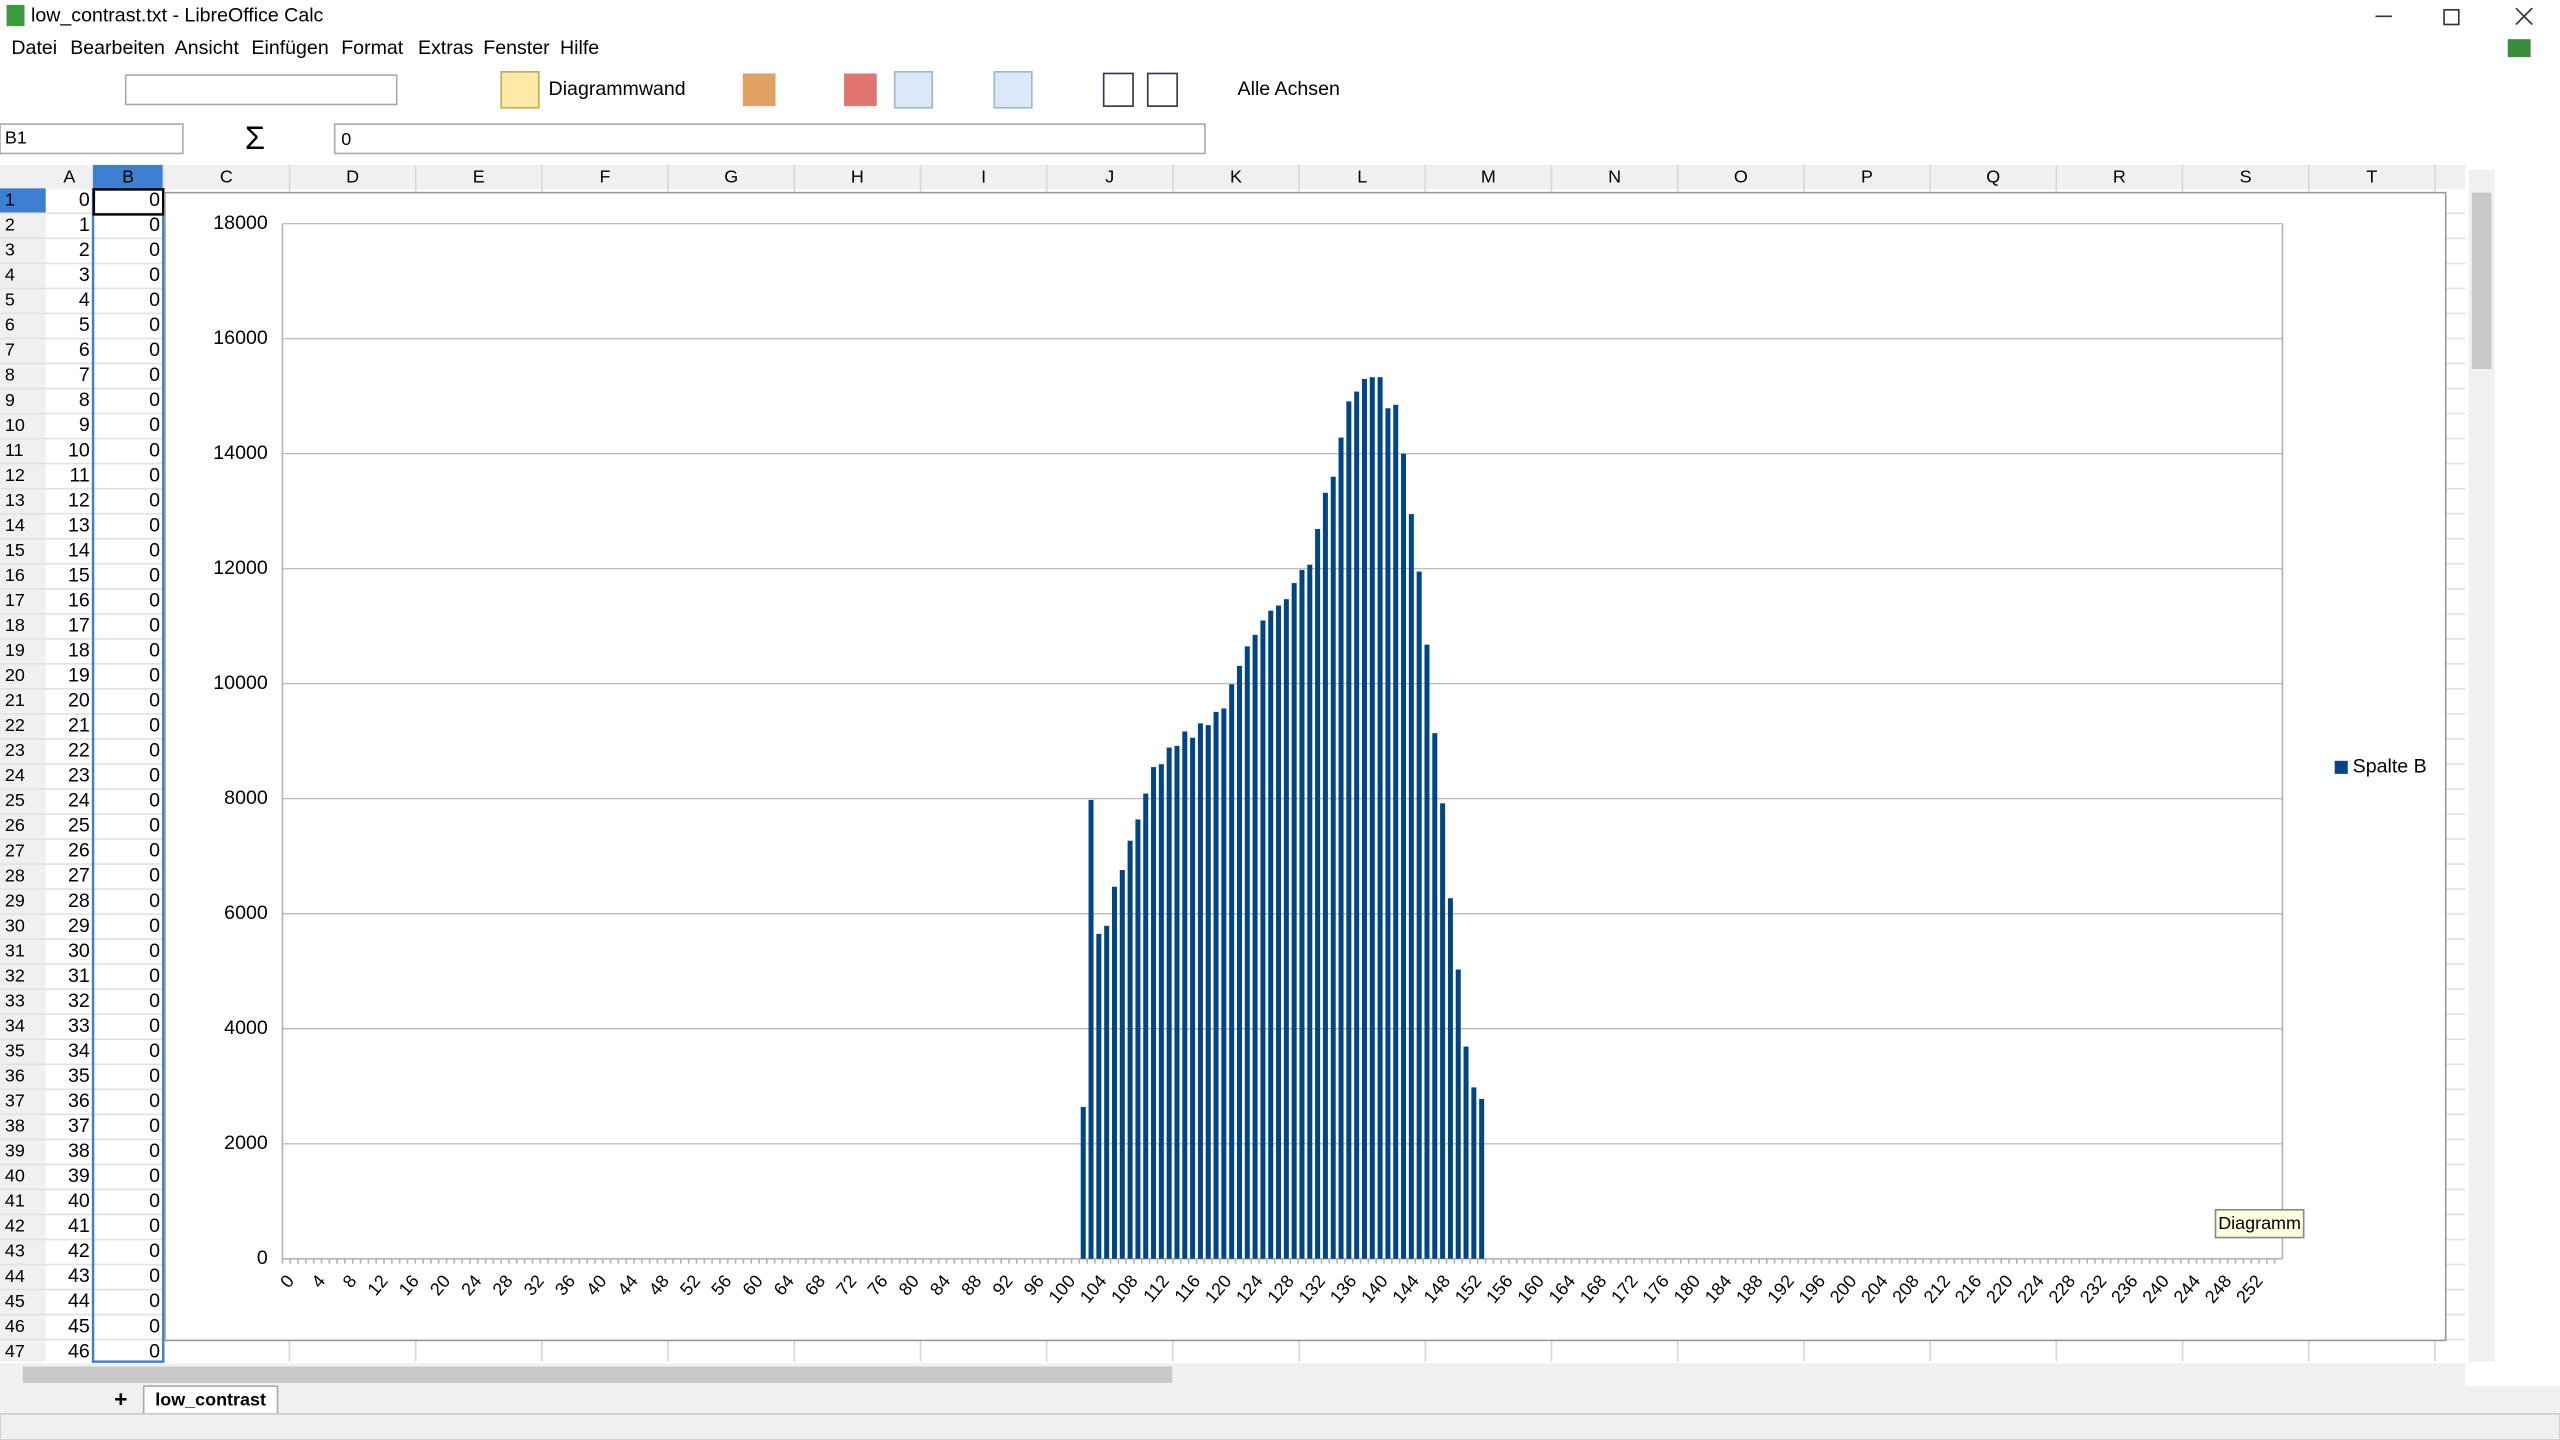 This screenshot has height=1440, width=2560. What do you see at coordinates (10, 200) in the screenshot?
I see `row-header: 1` at bounding box center [10, 200].